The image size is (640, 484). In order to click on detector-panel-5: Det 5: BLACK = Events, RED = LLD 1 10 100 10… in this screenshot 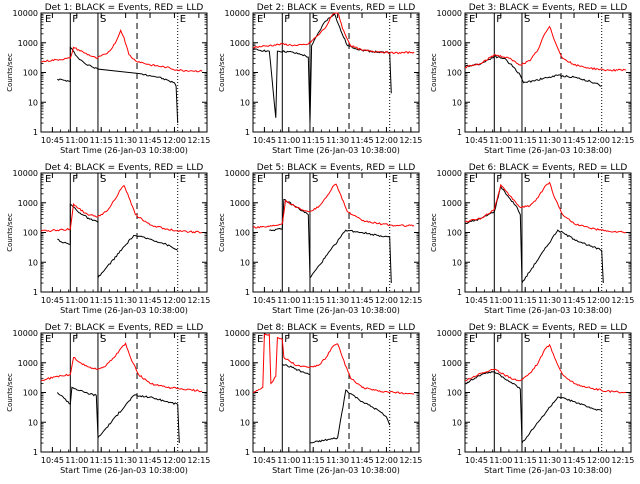, I will do `click(320, 239)`.